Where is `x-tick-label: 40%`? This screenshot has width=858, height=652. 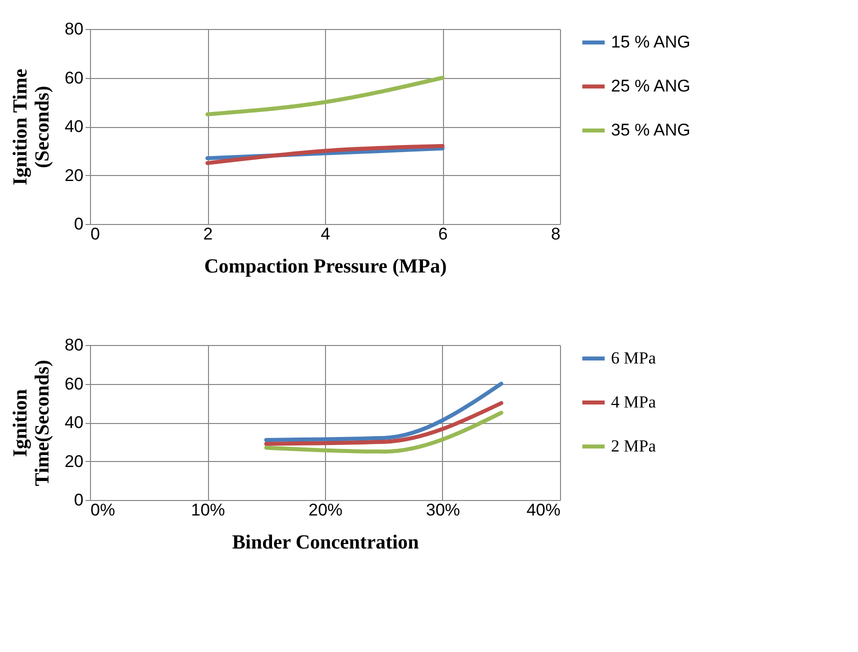 x-tick-label: 40% is located at coordinates (543, 510).